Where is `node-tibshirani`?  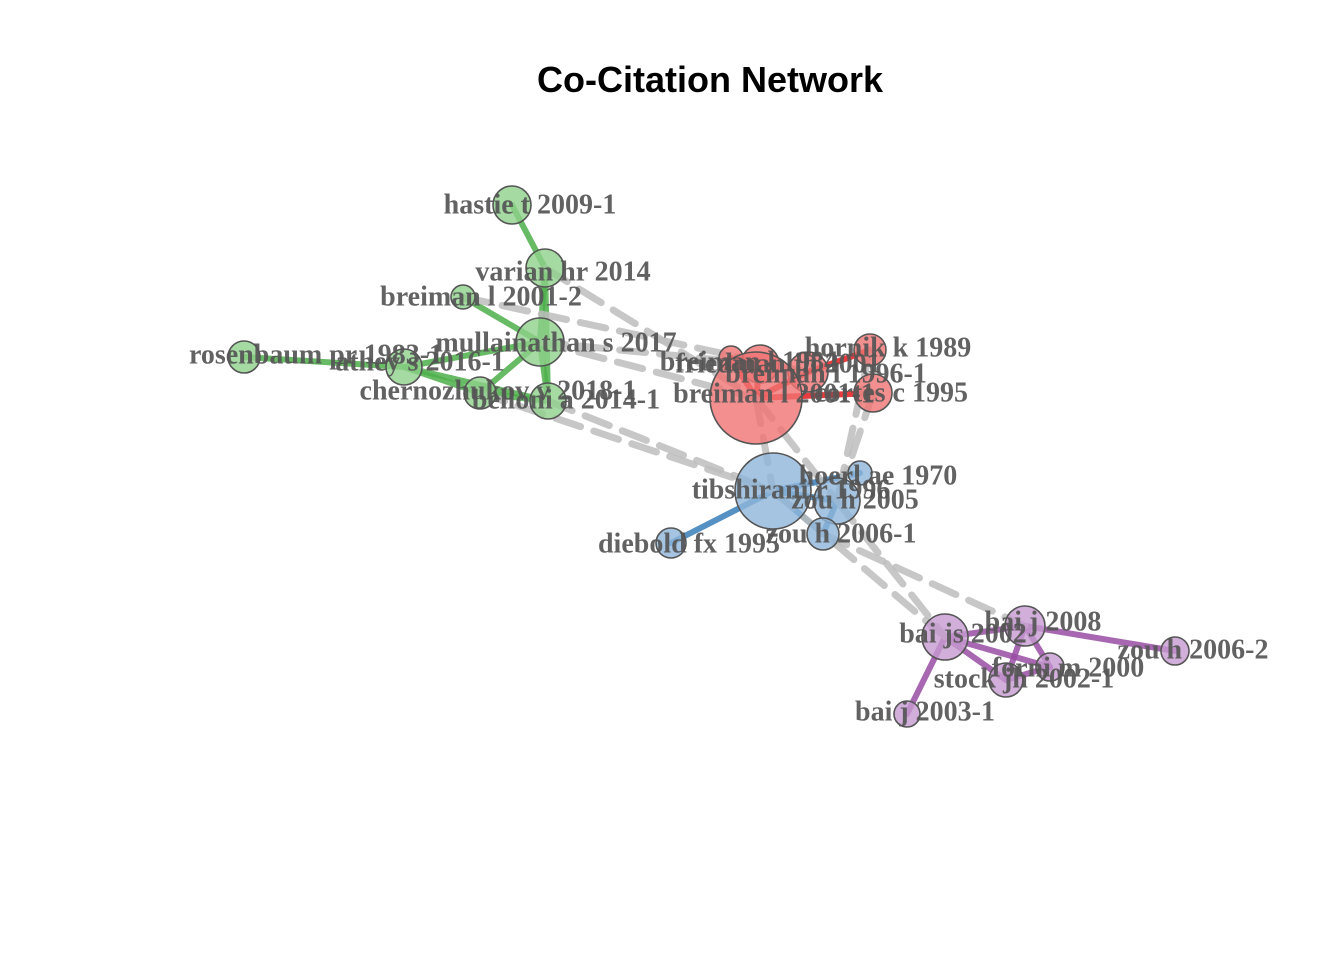
node-tibshirani is located at coordinates (773, 491).